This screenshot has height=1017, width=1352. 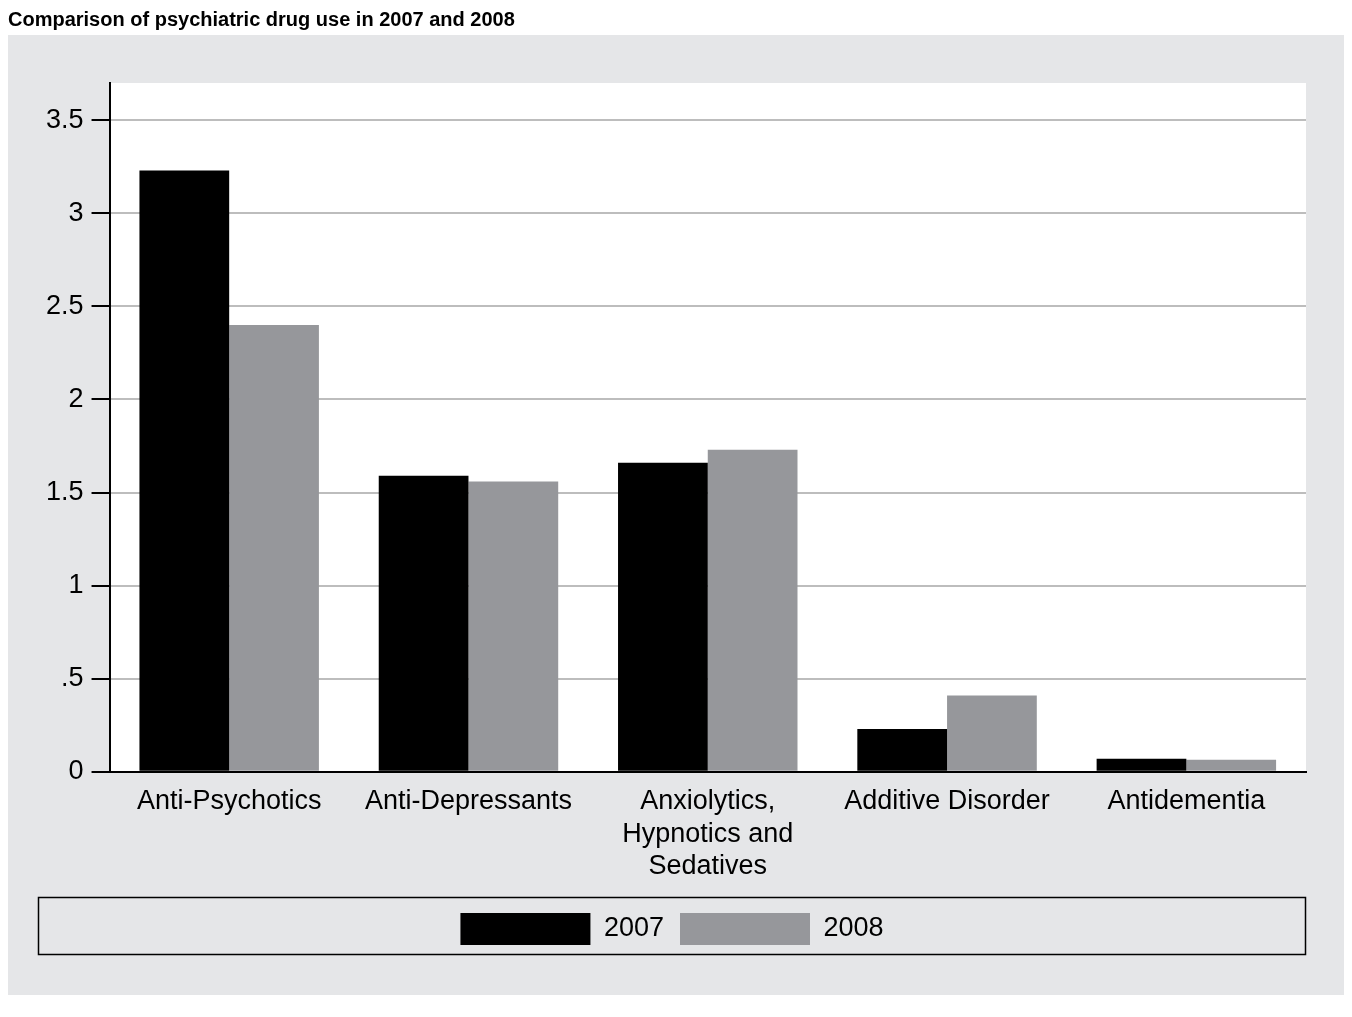 I want to click on y-tick-label: 2.5, so click(x=64, y=304).